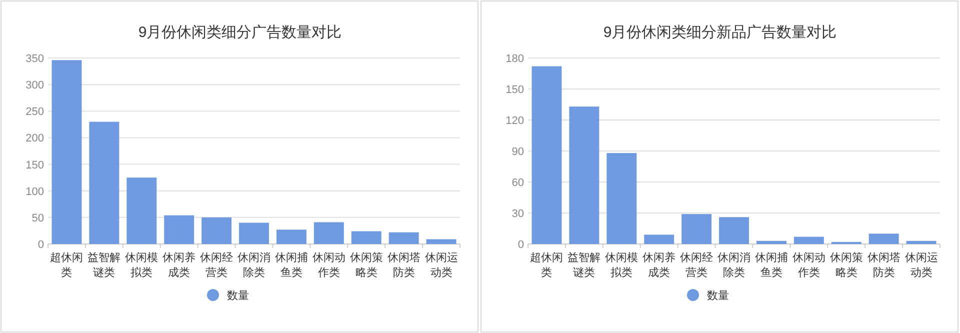 The width and height of the screenshot is (960, 333). What do you see at coordinates (35, 192) in the screenshot?
I see `y-tick-label: 100` at bounding box center [35, 192].